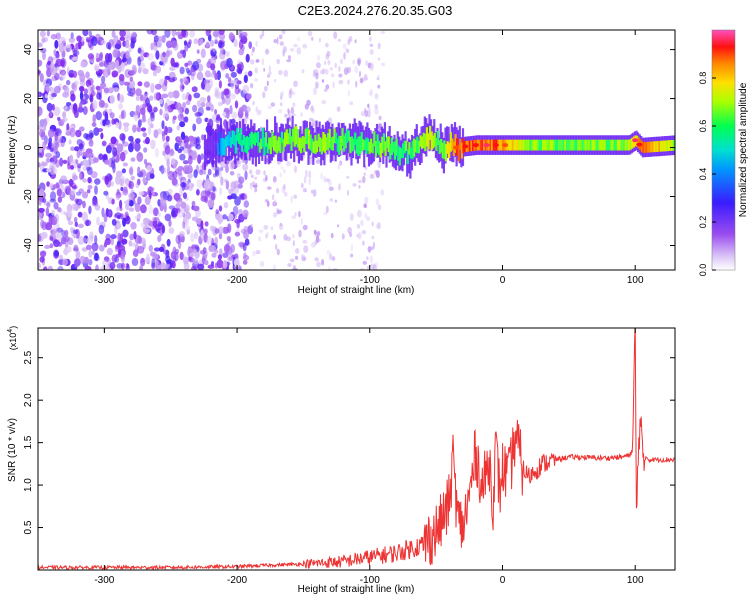 The image size is (750, 600). What do you see at coordinates (703, 126) in the screenshot?
I see `colorbar-tick-label: 0.6` at bounding box center [703, 126].